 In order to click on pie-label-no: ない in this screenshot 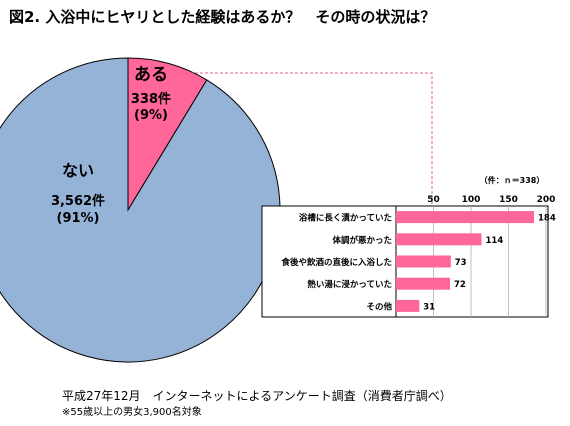, I will do `click(78, 170)`.